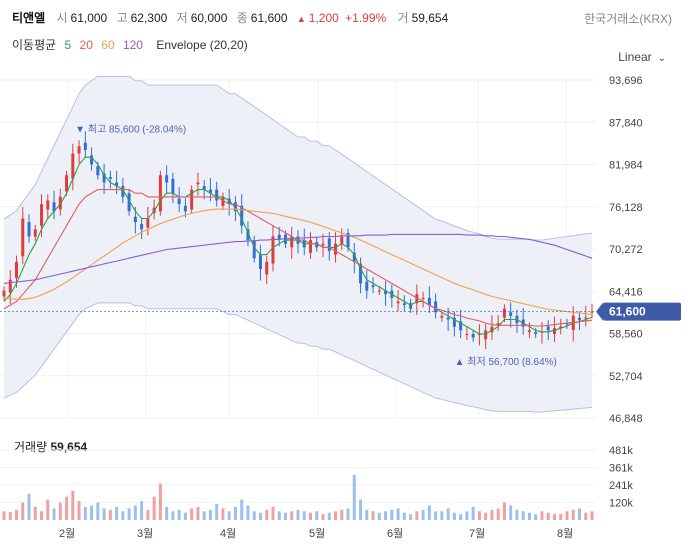 Image resolution: width=686 pixels, height=553 pixels. Describe the element at coordinates (29, 18) in the screenshot. I see `stock-name: 티앤엘` at that location.